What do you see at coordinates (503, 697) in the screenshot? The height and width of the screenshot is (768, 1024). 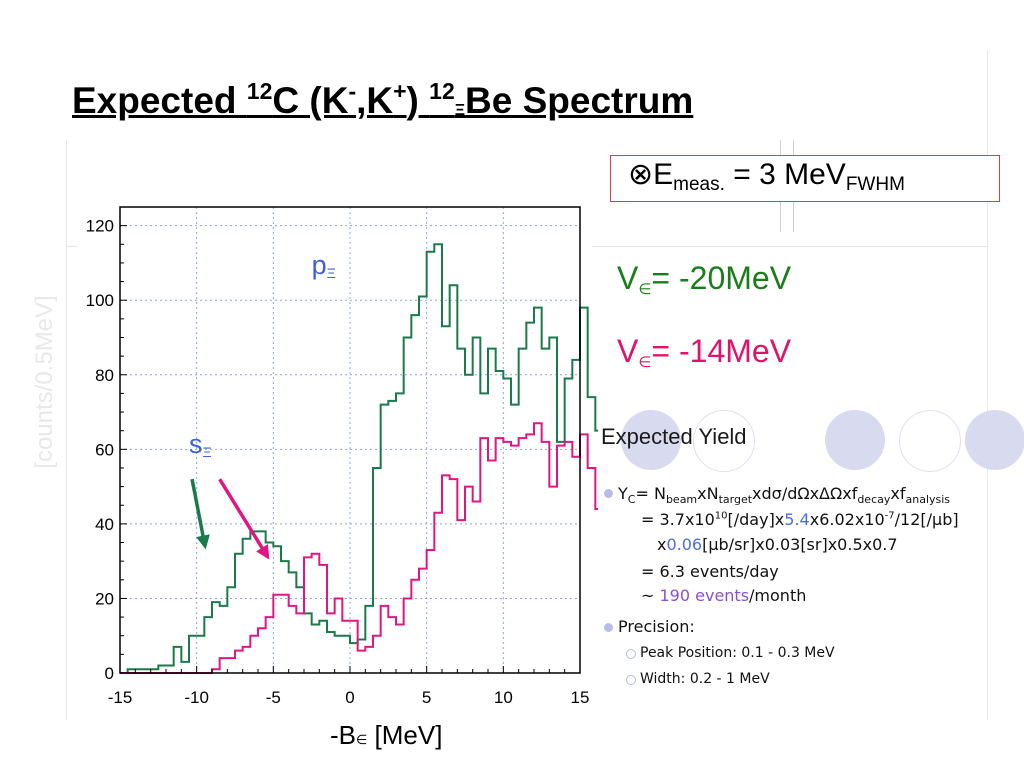 I see `x-tick-label: 10` at bounding box center [503, 697].